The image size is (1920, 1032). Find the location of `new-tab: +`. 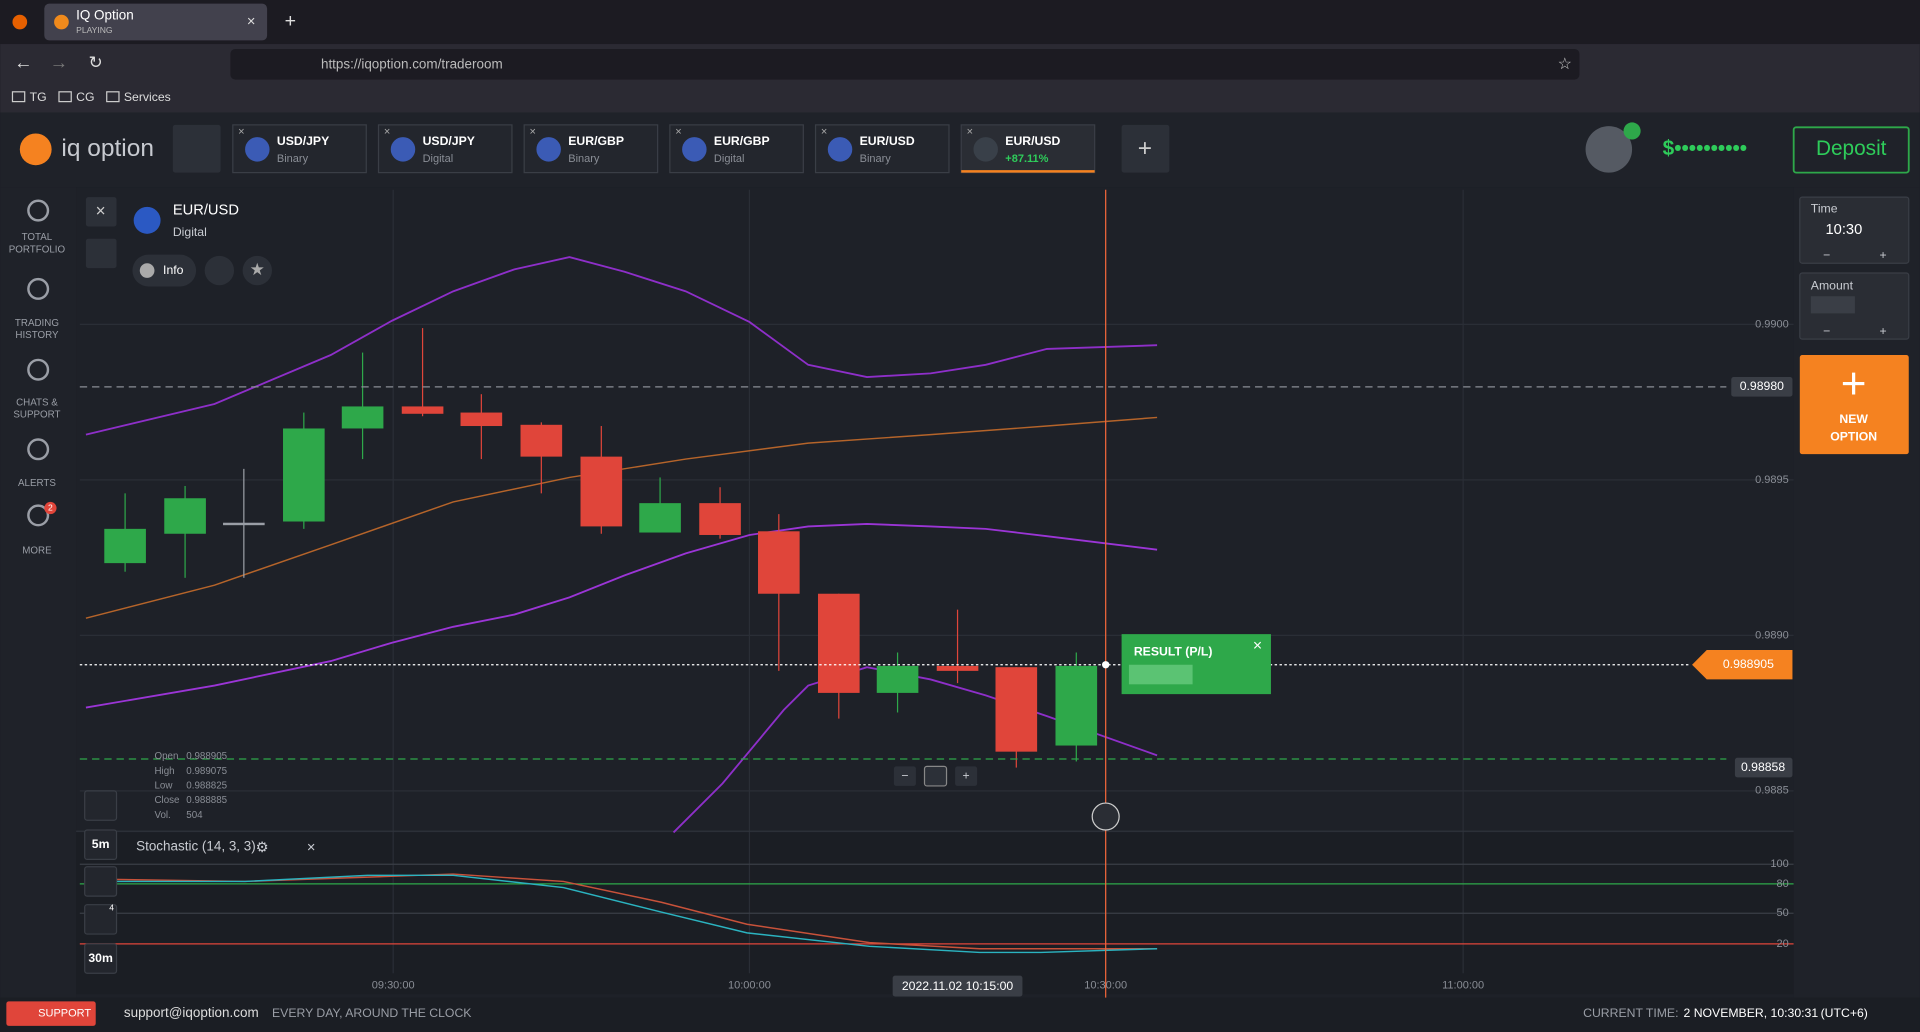

new-tab: + is located at coordinates (290, 21).